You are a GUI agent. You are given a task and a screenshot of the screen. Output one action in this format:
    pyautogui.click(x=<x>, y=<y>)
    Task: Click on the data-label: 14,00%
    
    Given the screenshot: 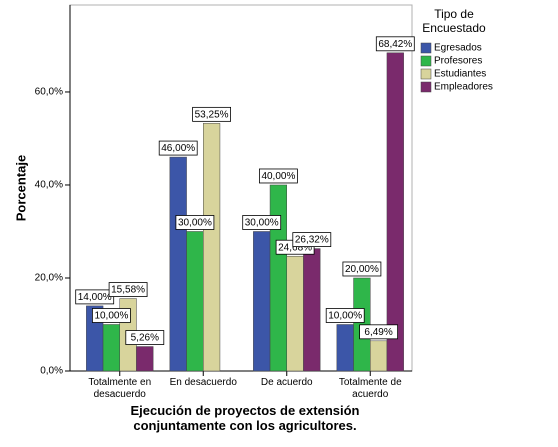 What is the action you would take?
    pyautogui.click(x=95, y=297)
    